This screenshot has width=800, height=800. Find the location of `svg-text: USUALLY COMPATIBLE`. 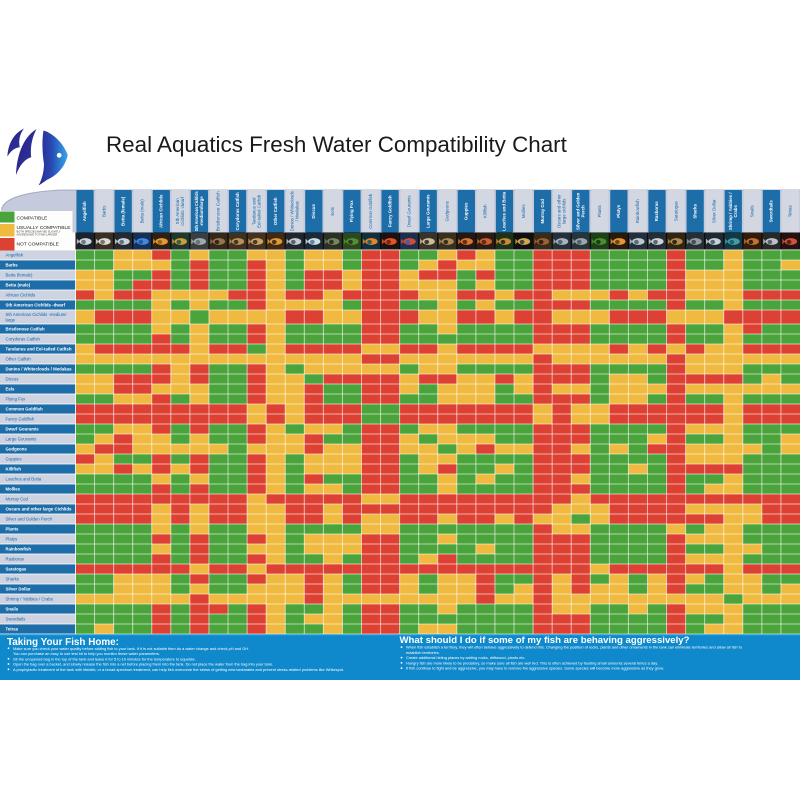

svg-text: USUALLY COMPATIBLE is located at coordinates (44, 228).